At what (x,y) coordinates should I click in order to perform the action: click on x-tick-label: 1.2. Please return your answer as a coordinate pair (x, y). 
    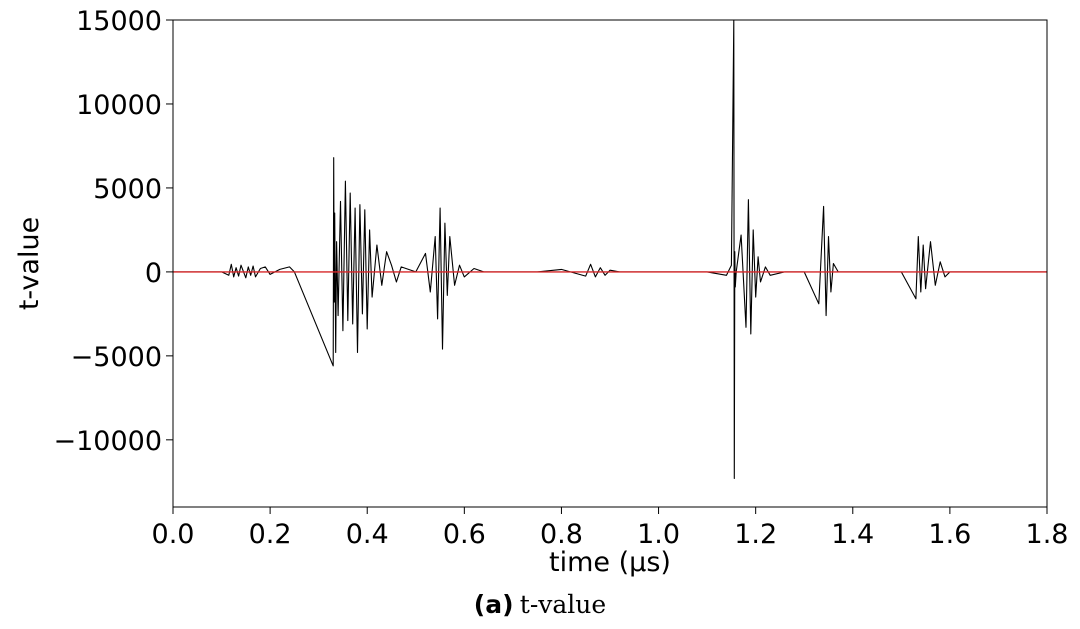
    Looking at the image, I should click on (755, 534).